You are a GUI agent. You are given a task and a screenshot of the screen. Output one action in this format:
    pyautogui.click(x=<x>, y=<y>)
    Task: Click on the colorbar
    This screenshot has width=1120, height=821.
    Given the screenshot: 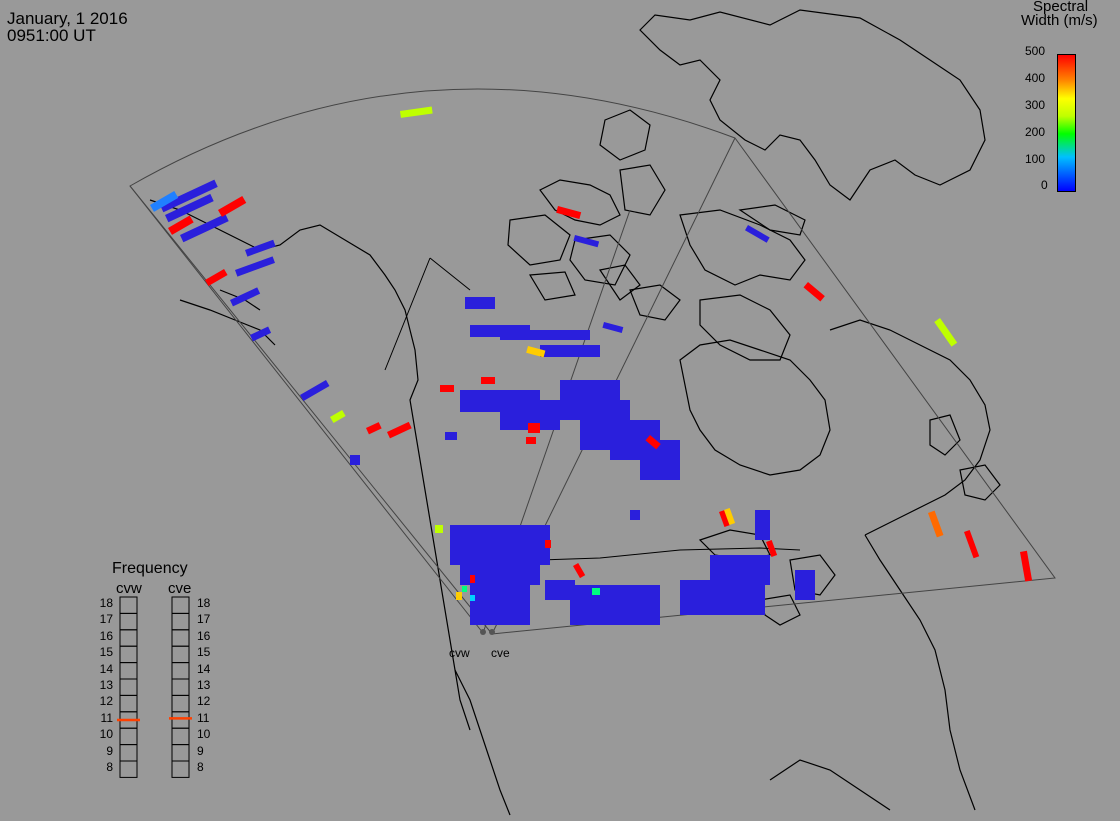 What is the action you would take?
    pyautogui.click(x=1066, y=123)
    